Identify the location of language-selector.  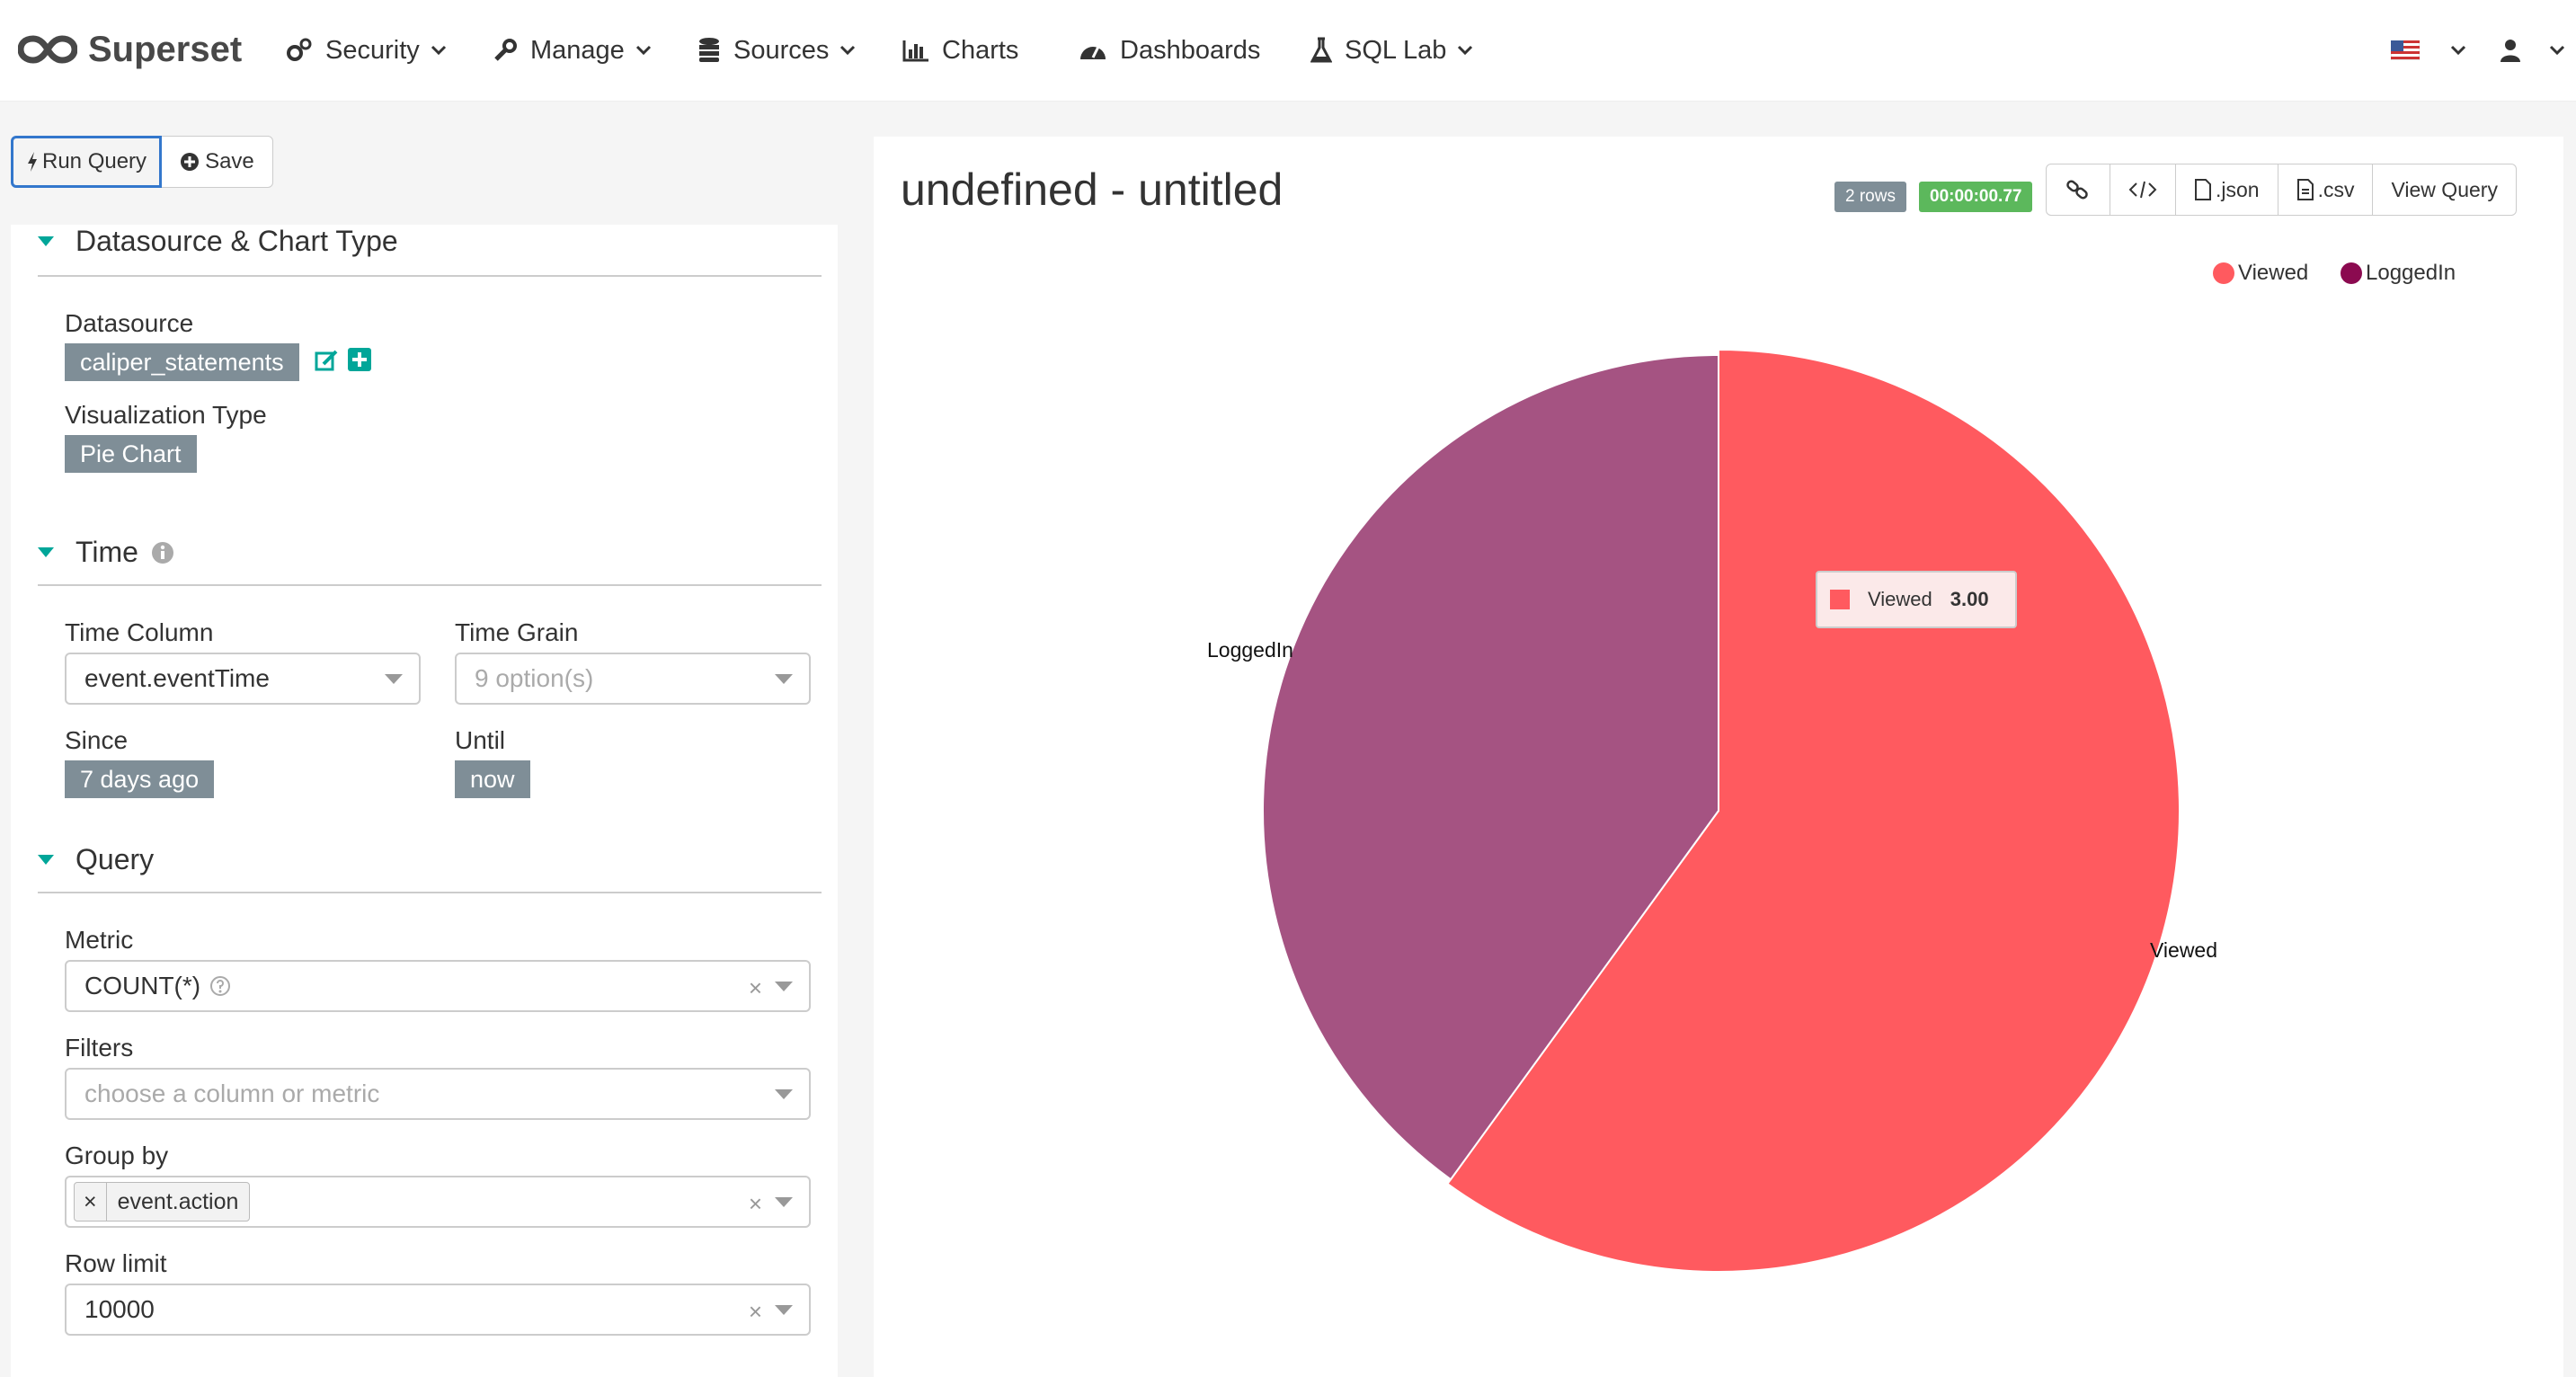
(2435, 50).